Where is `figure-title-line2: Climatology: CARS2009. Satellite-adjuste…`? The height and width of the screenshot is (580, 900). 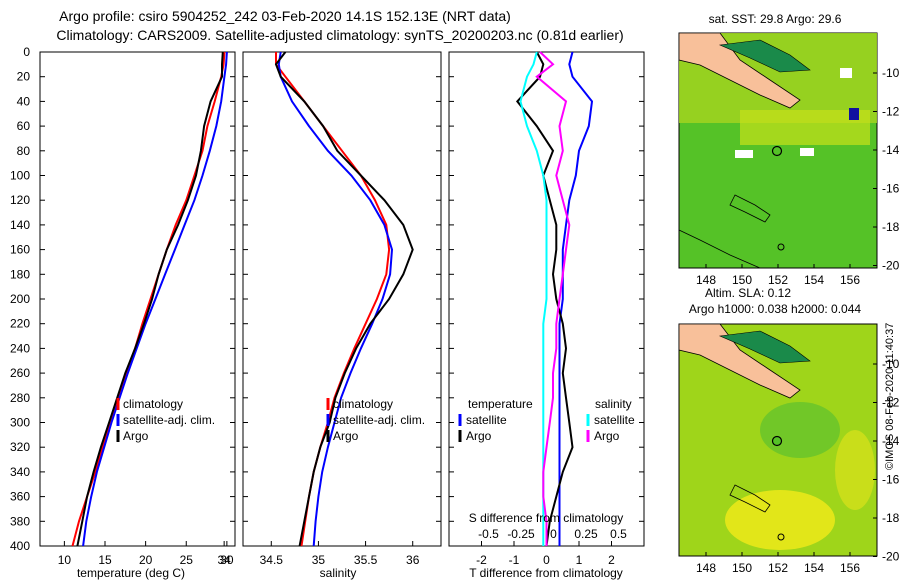 figure-title-line2: Climatology: CARS2009. Satellite-adjuste… is located at coordinates (339, 35).